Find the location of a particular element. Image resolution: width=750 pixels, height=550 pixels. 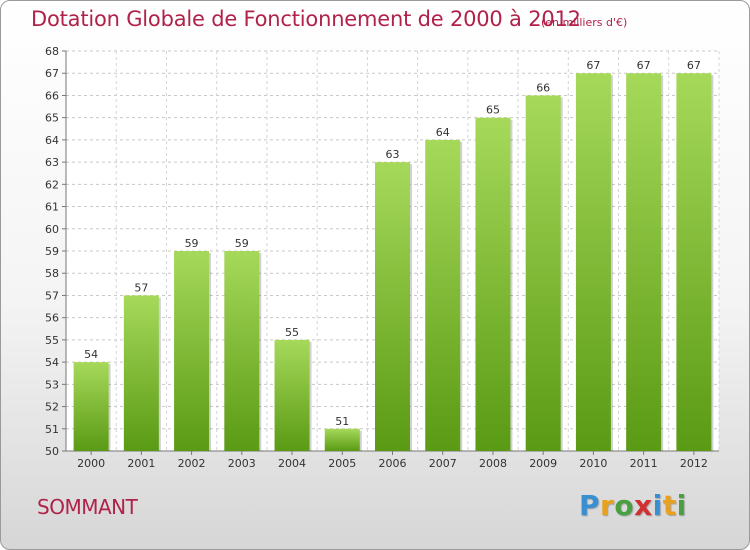

y-tick-label: 51 is located at coordinates (52, 429).